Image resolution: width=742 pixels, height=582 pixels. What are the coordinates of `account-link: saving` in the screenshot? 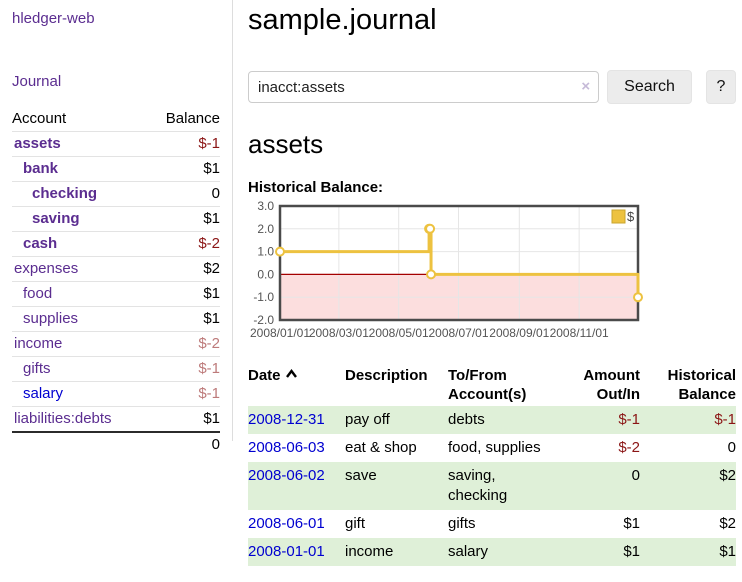 It's located at (56, 218).